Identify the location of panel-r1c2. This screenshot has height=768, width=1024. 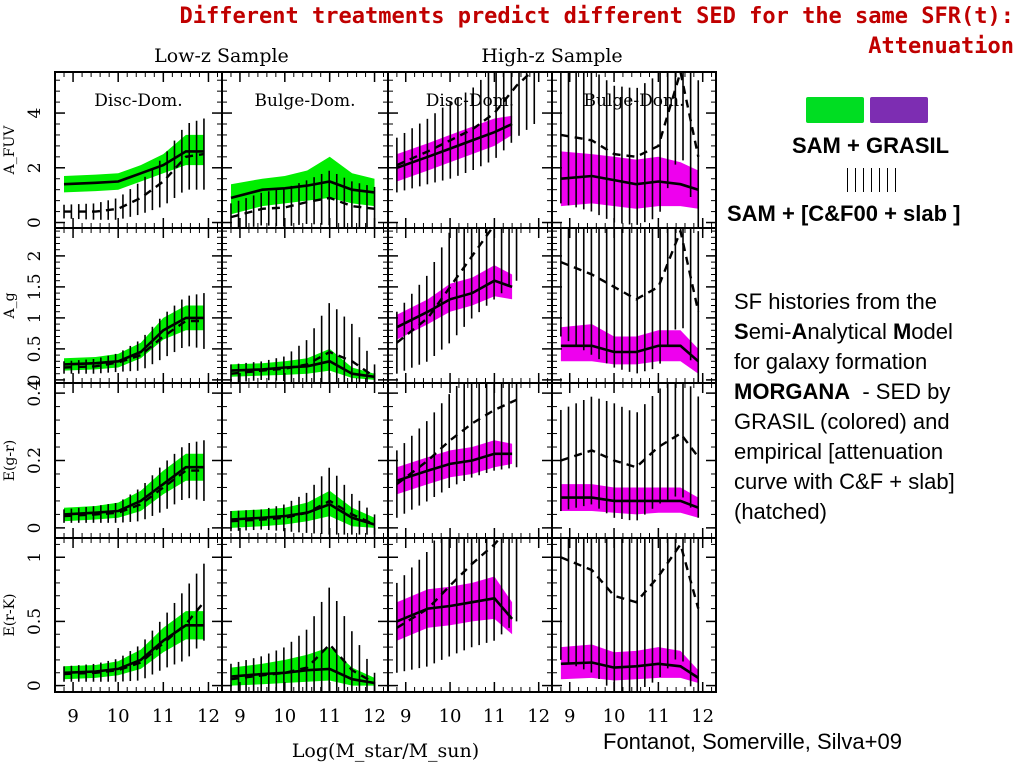
(457, 301).